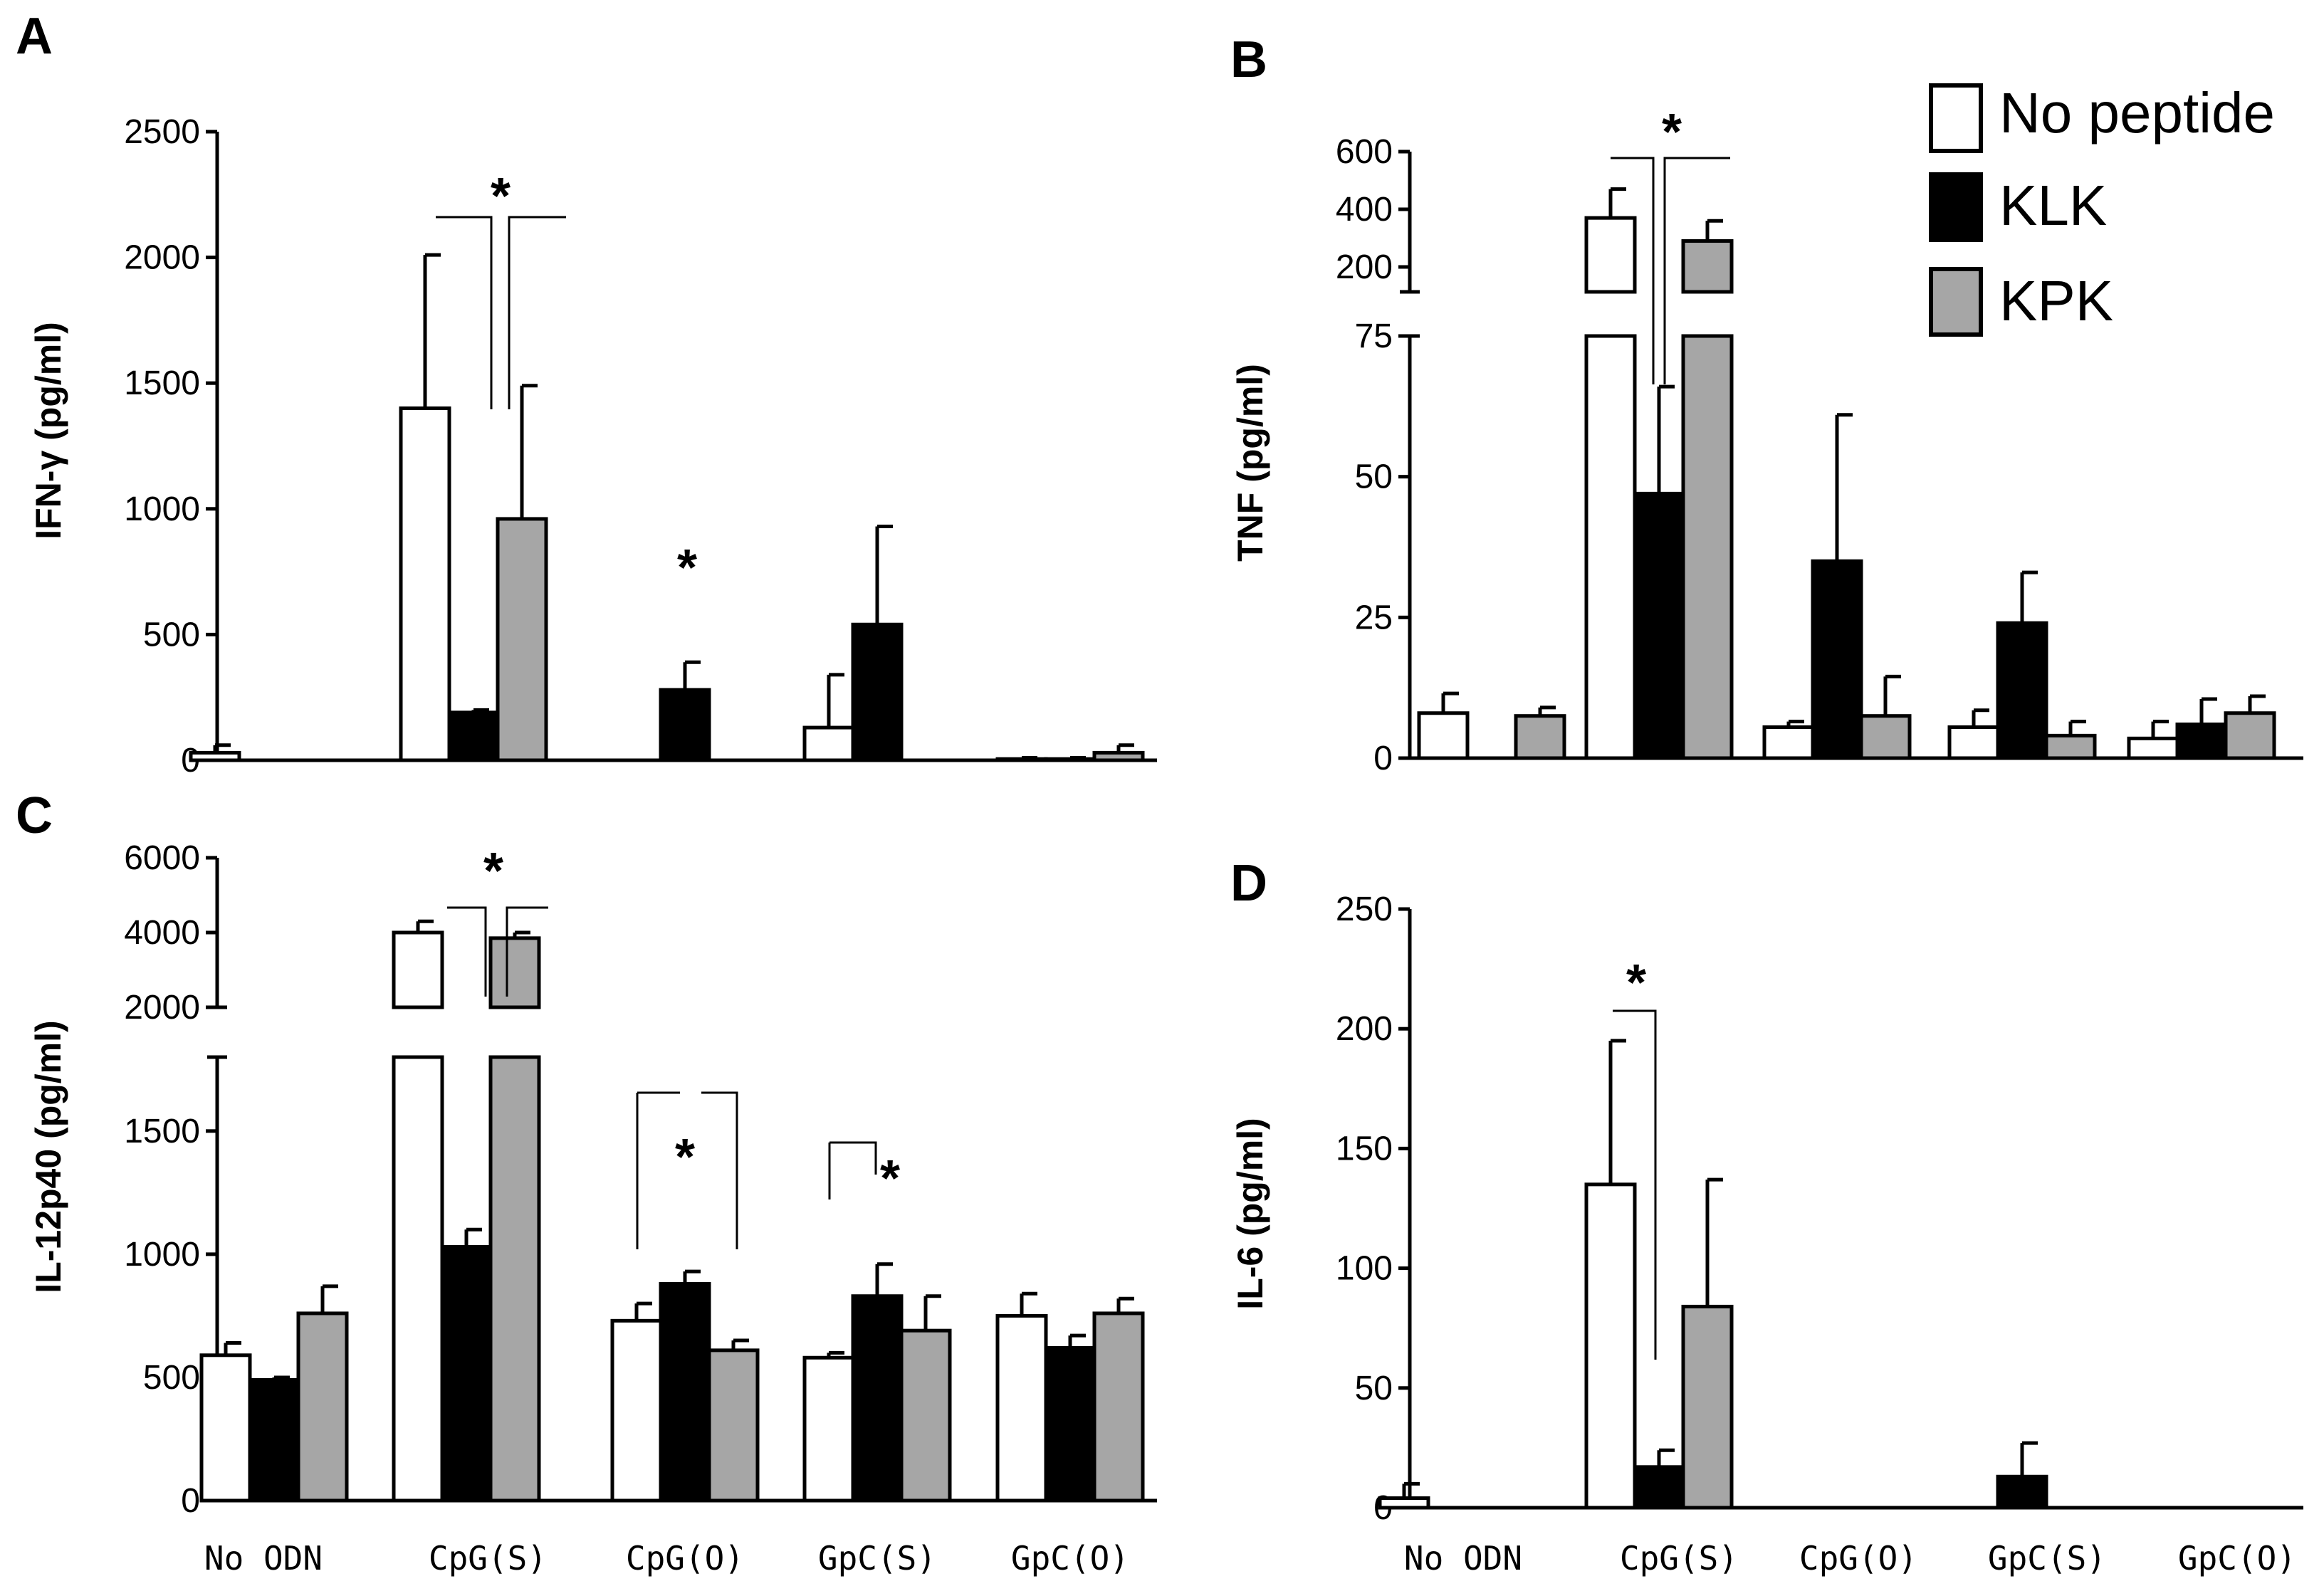  Describe the element at coordinates (488, 1558) in the screenshot. I see `category-label-cpg-s-c: CpG(S)` at that location.